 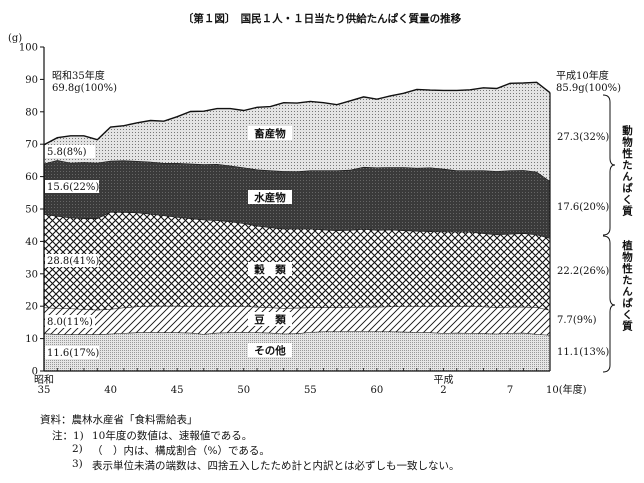 I want to click on y-tick-label: 80, so click(x=31, y=112).